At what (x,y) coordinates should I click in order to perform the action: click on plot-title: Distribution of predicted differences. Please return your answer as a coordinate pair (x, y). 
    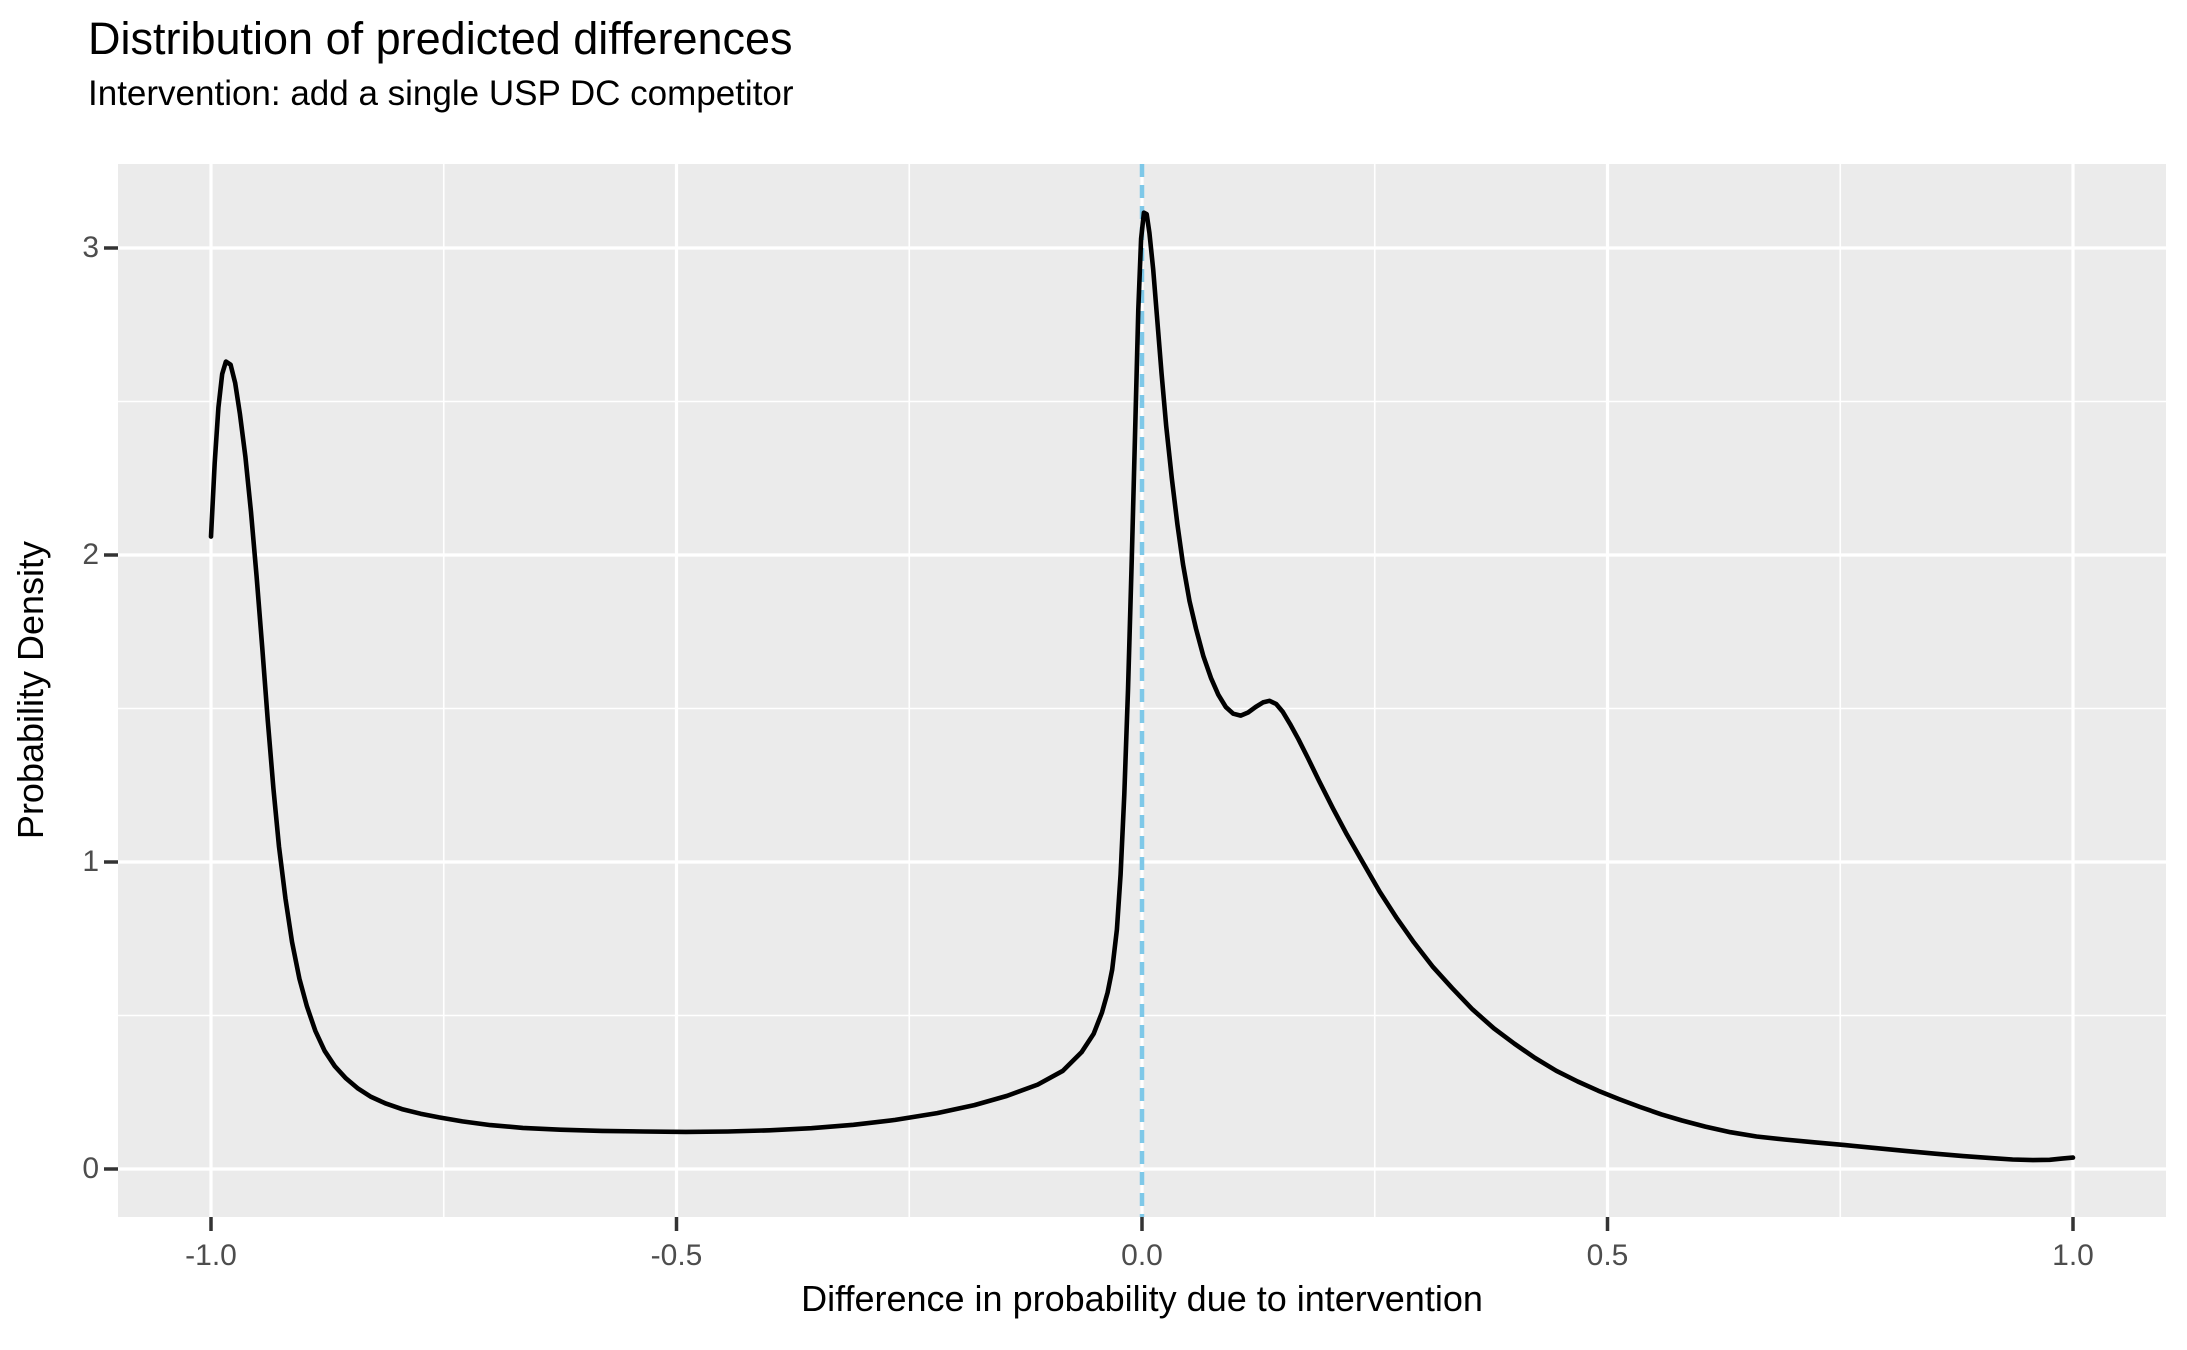
    Looking at the image, I should click on (440, 38).